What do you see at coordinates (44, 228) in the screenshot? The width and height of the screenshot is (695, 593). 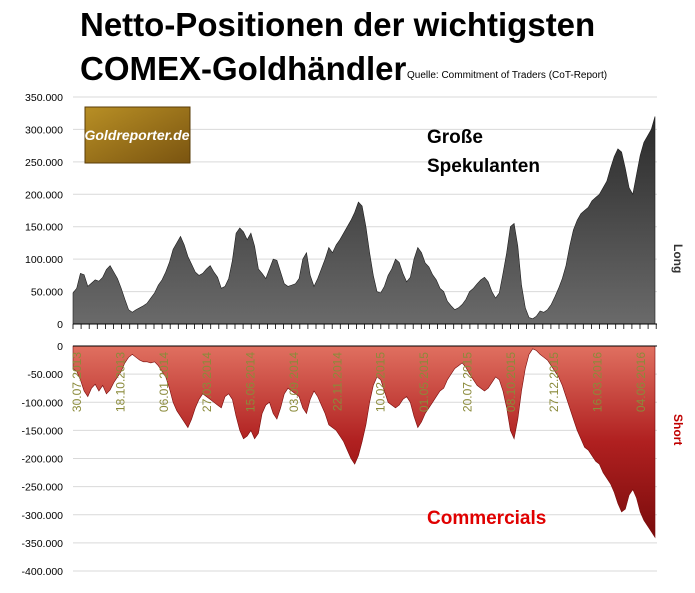 I see `upper-y-tick-label: 150.000` at bounding box center [44, 228].